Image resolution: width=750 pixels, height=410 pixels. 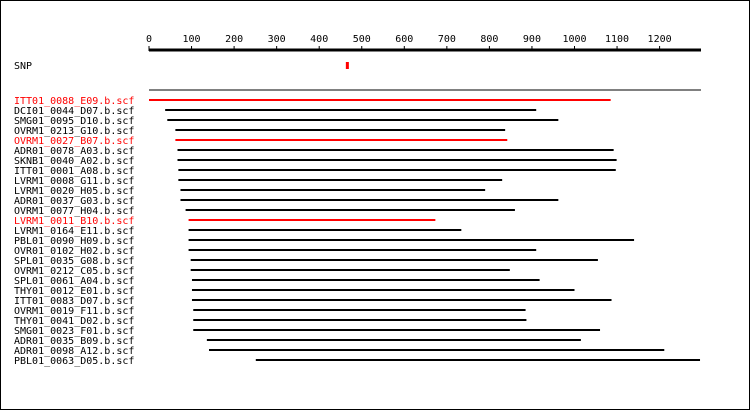 What do you see at coordinates (74, 291) in the screenshot?
I see `read-label: THY01_0012_E01.b.scf` at bounding box center [74, 291].